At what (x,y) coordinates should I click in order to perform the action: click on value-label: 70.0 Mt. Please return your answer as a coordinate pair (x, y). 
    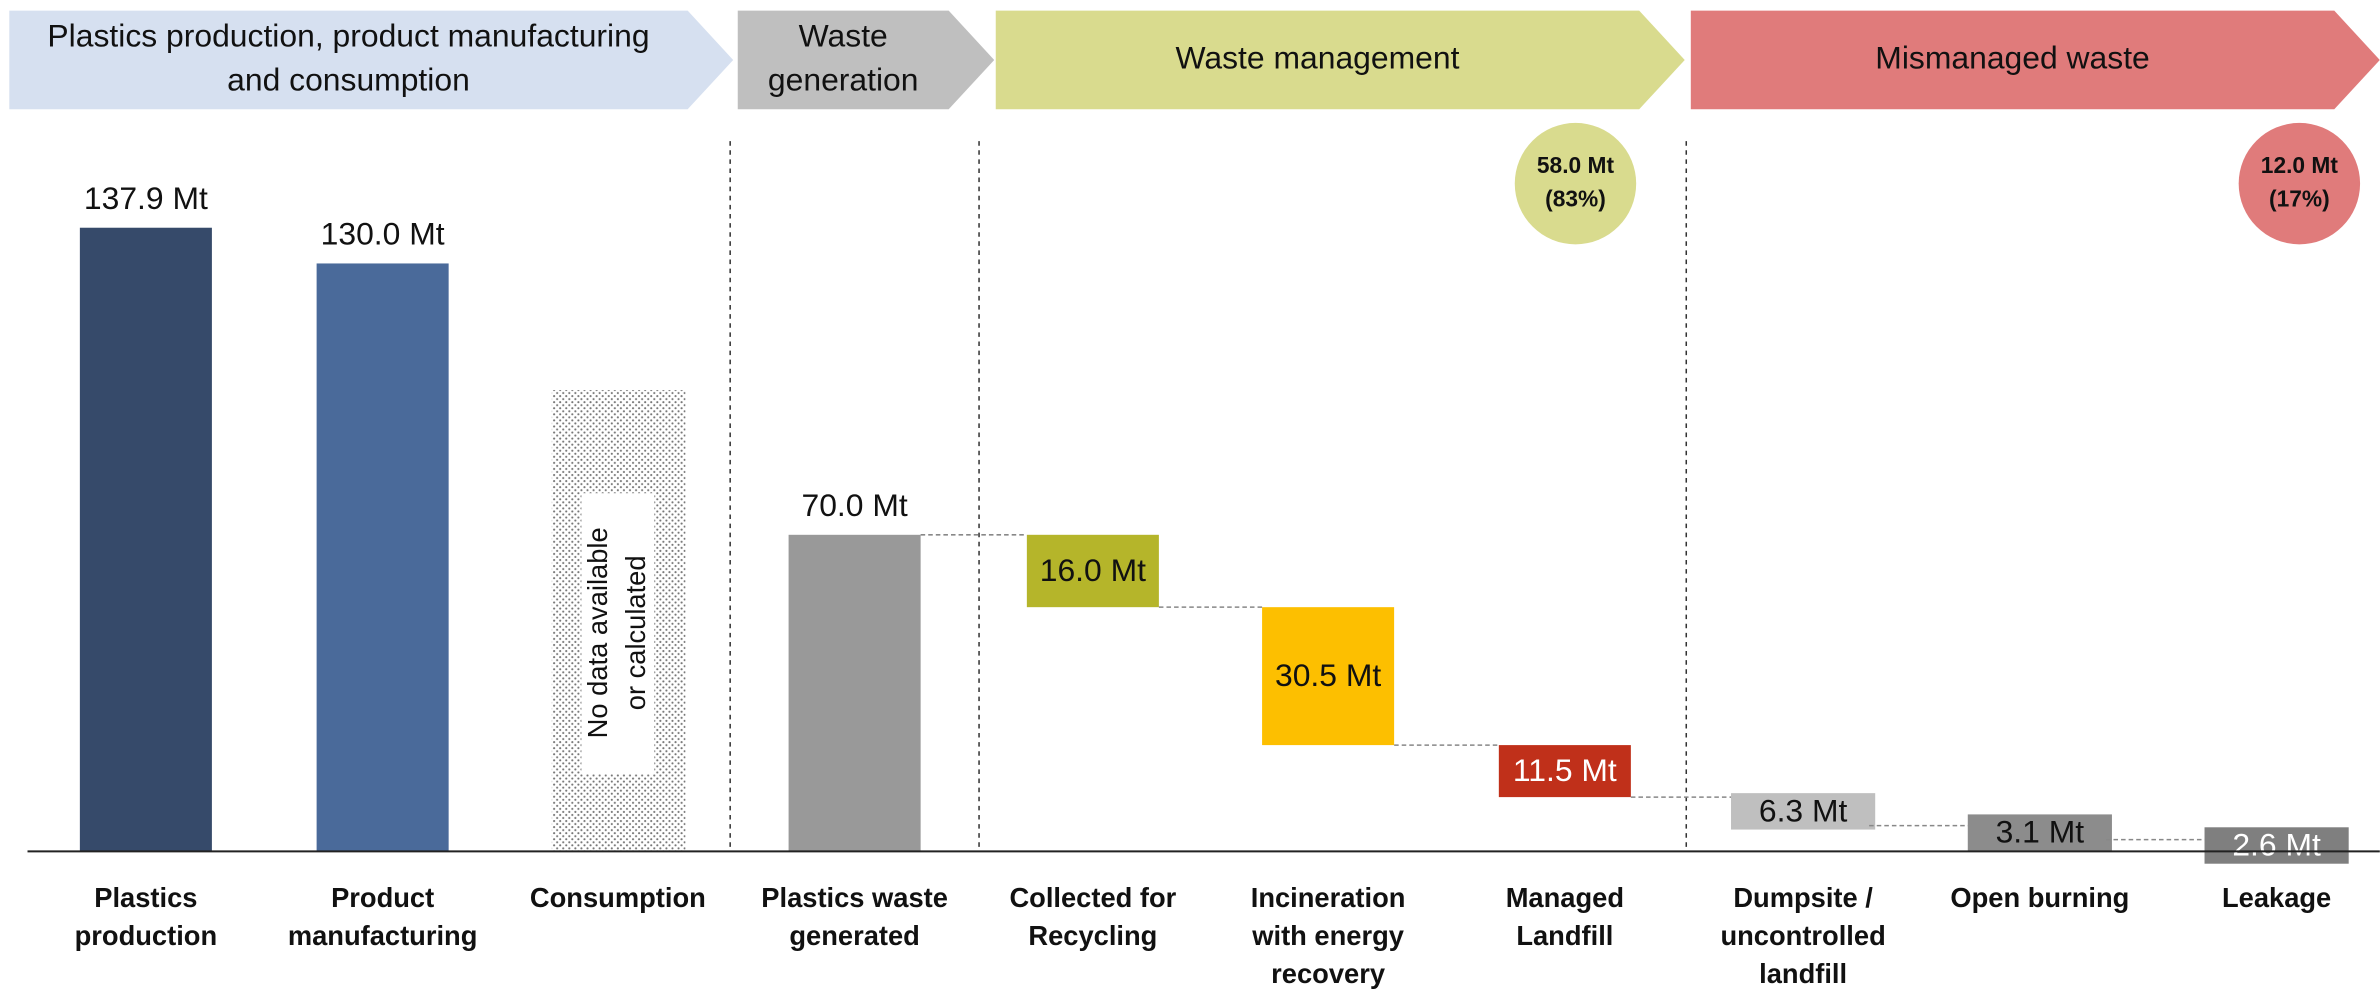
    Looking at the image, I should click on (854, 505).